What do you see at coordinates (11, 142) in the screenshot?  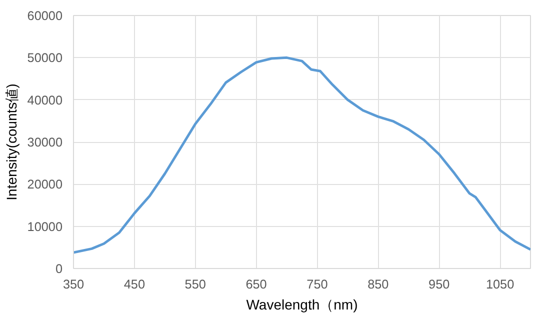 I see `y-axis-title: Intensity(counts値)` at bounding box center [11, 142].